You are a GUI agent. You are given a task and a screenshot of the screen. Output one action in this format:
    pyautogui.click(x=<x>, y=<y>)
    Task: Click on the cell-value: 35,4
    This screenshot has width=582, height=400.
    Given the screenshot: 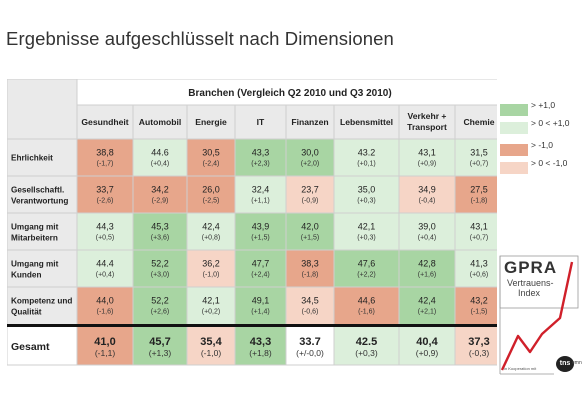 What is the action you would take?
    pyautogui.click(x=211, y=342)
    